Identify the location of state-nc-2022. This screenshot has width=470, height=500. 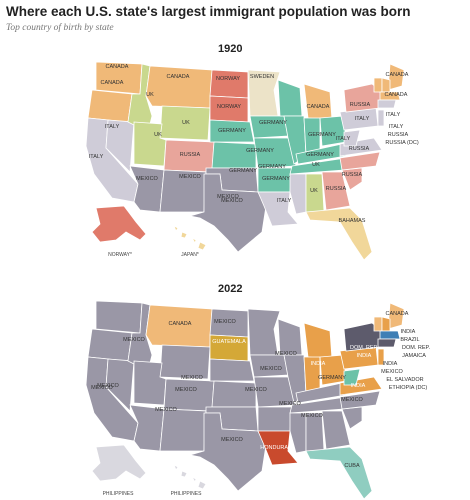
(360, 400).